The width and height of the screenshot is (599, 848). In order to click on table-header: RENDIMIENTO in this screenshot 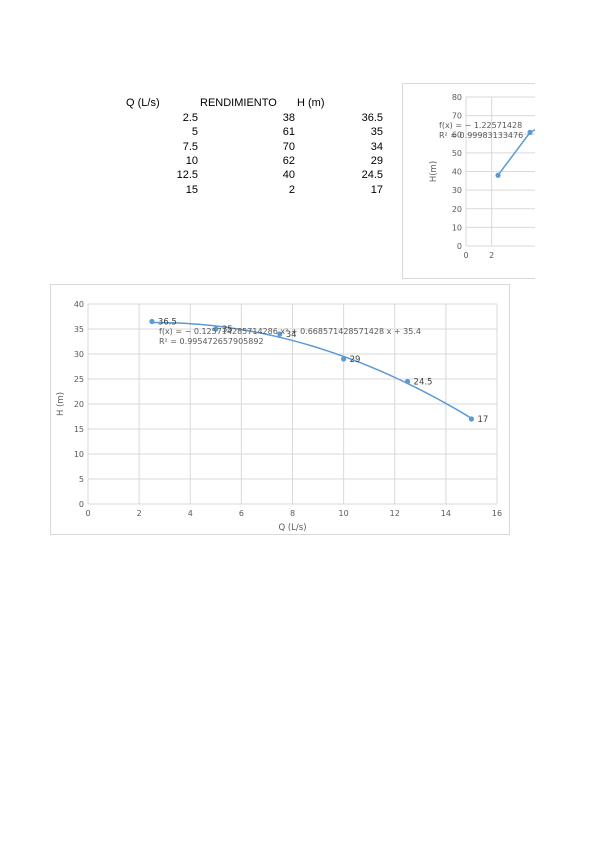, I will do `click(238, 103)`.